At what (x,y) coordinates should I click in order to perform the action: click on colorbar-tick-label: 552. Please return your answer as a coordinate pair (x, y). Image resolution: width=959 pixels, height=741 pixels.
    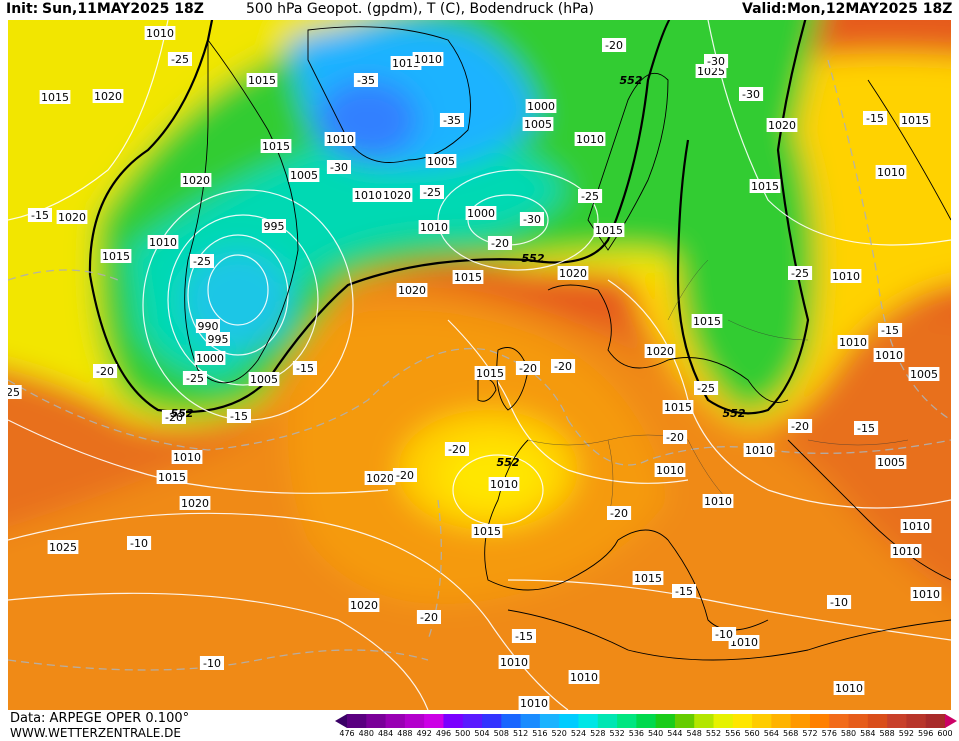
    Looking at the image, I should click on (713, 733).